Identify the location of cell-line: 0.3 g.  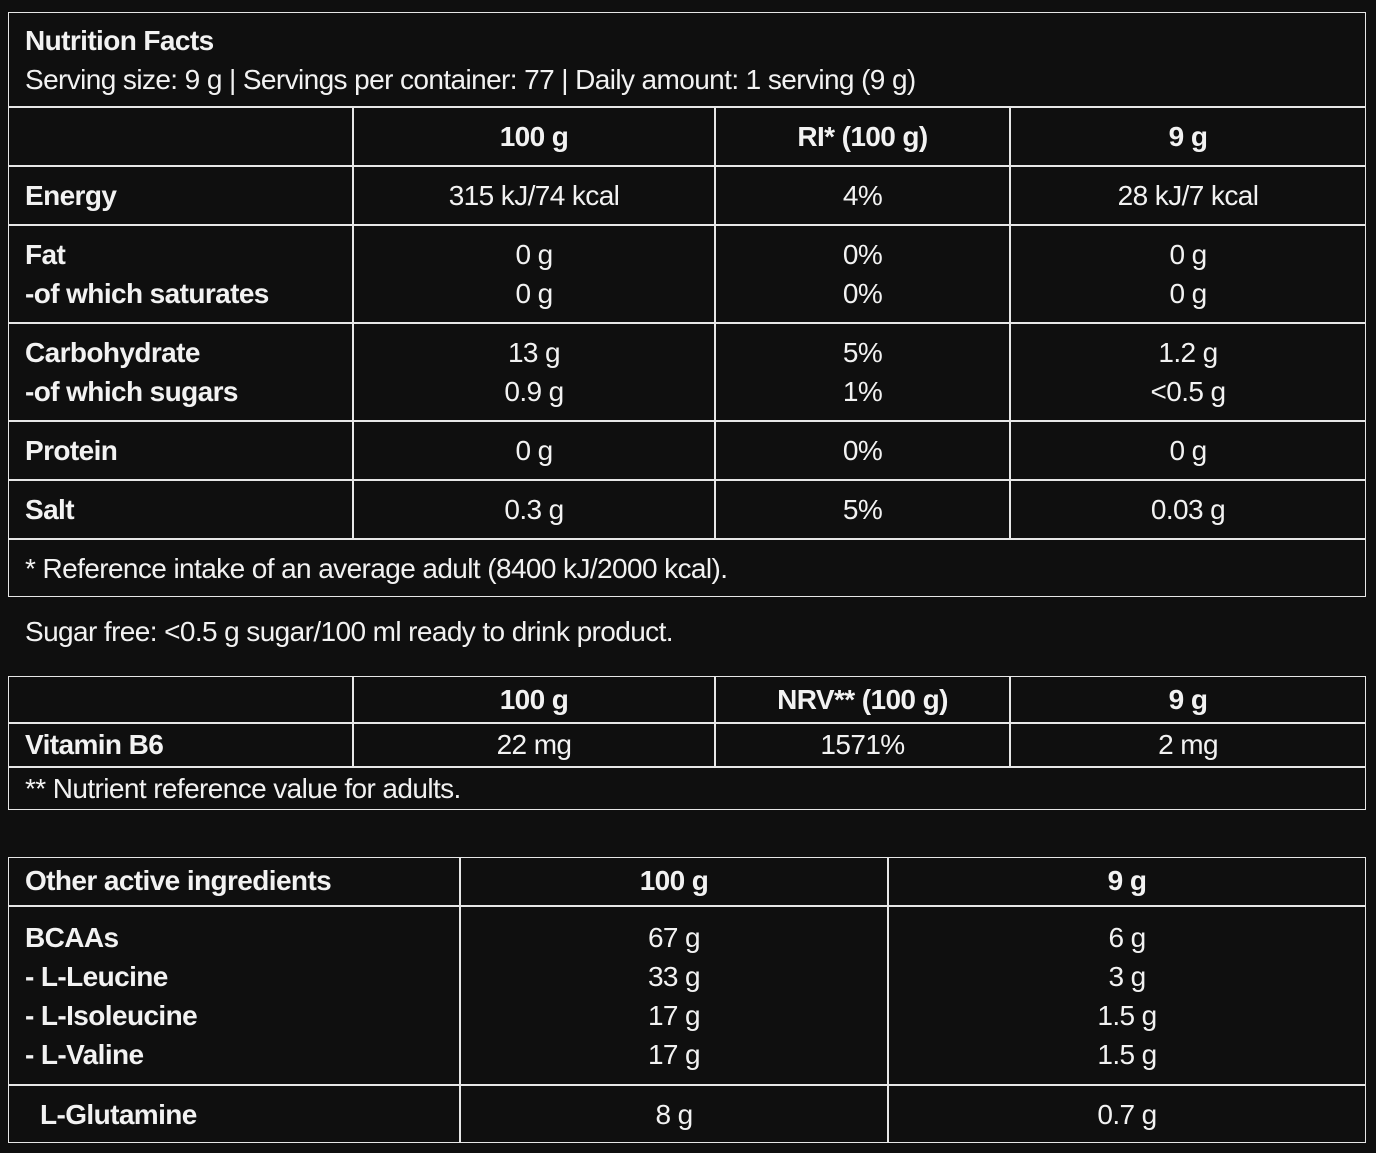
(534, 509).